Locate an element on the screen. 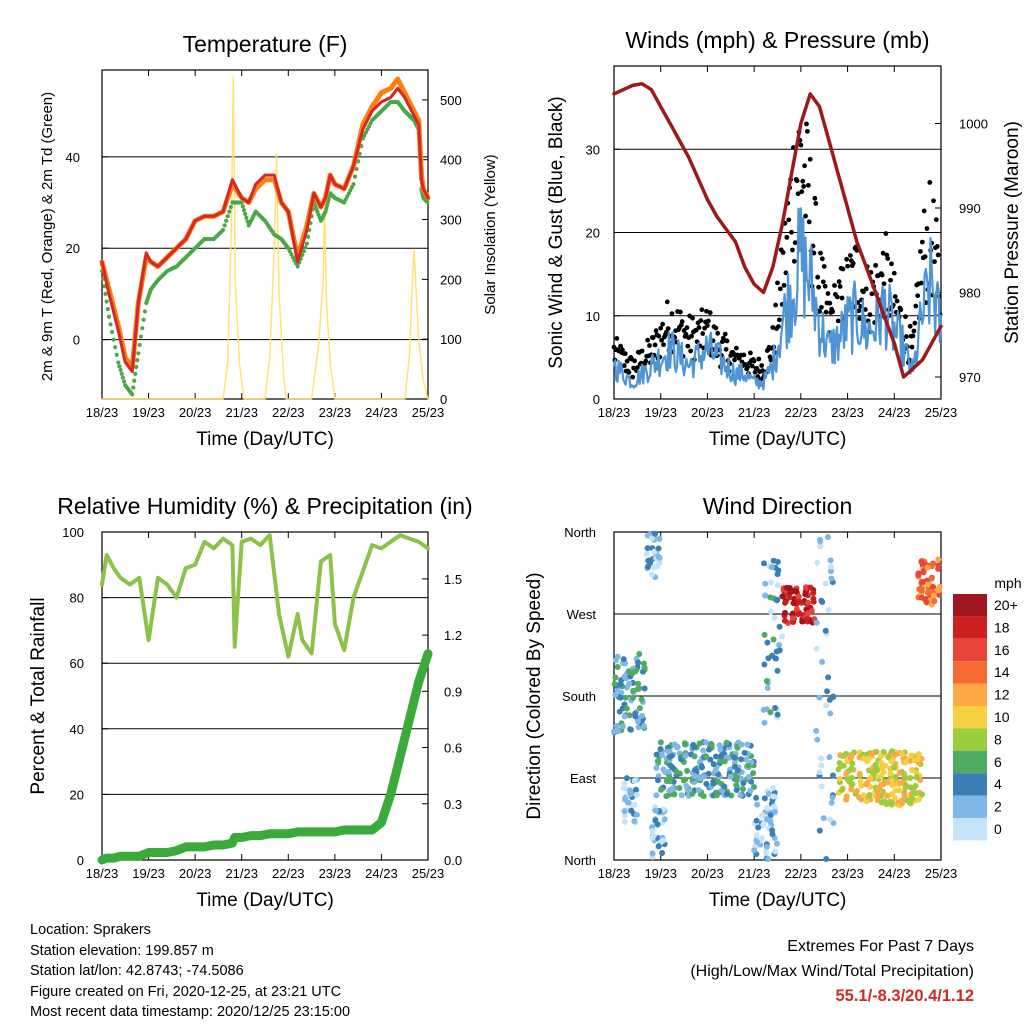  series-relative-humidity-line is located at coordinates (265, 596).